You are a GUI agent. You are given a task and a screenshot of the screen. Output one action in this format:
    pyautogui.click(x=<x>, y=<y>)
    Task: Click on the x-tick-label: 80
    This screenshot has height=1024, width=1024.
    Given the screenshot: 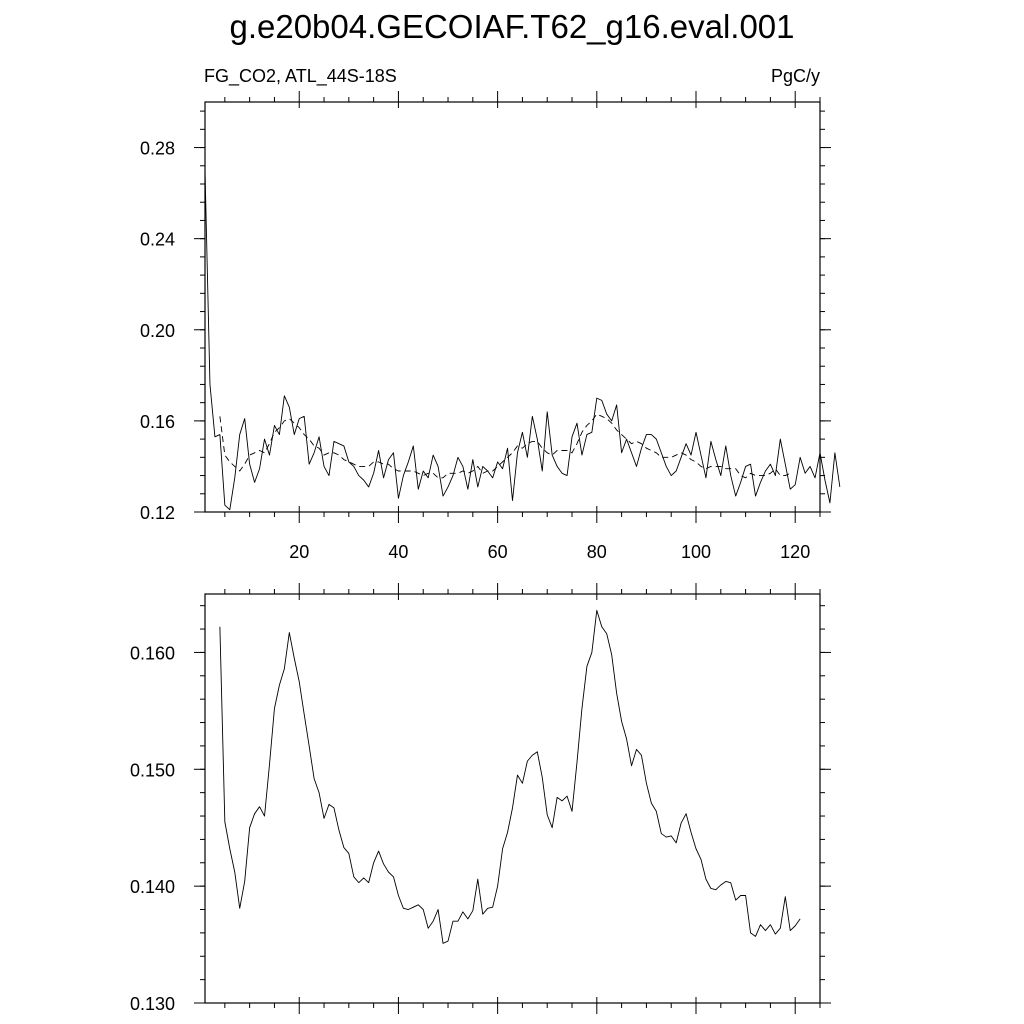 What is the action you would take?
    pyautogui.click(x=597, y=552)
    